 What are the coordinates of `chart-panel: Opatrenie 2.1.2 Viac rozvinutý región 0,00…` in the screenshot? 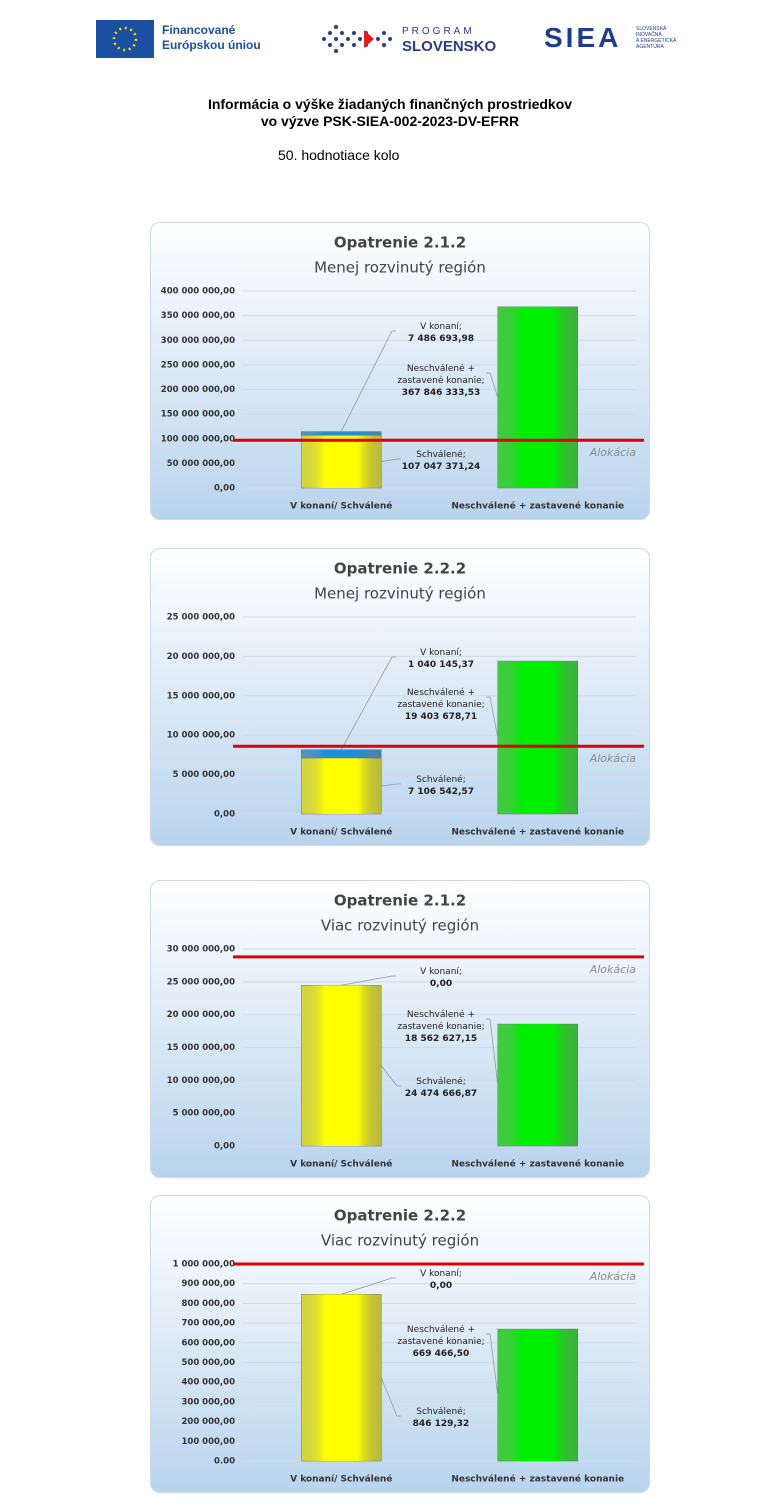 It's located at (400, 1029).